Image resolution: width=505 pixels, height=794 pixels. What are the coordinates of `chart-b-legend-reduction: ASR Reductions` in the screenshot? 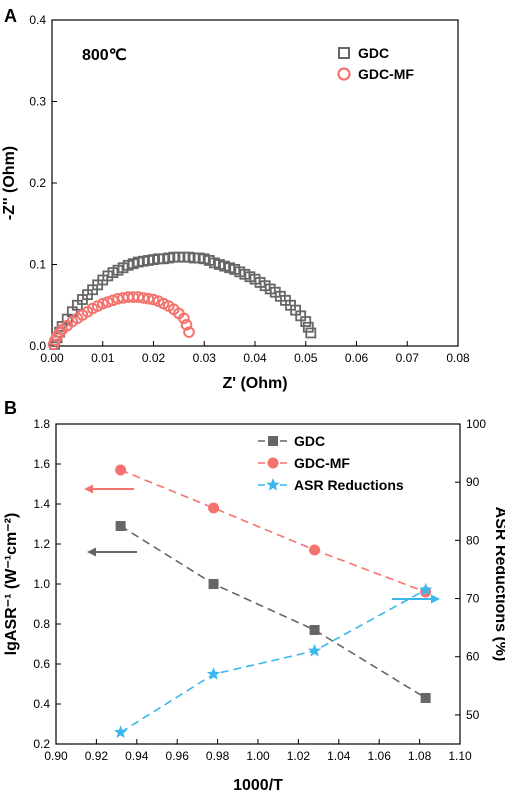 It's located at (349, 485).